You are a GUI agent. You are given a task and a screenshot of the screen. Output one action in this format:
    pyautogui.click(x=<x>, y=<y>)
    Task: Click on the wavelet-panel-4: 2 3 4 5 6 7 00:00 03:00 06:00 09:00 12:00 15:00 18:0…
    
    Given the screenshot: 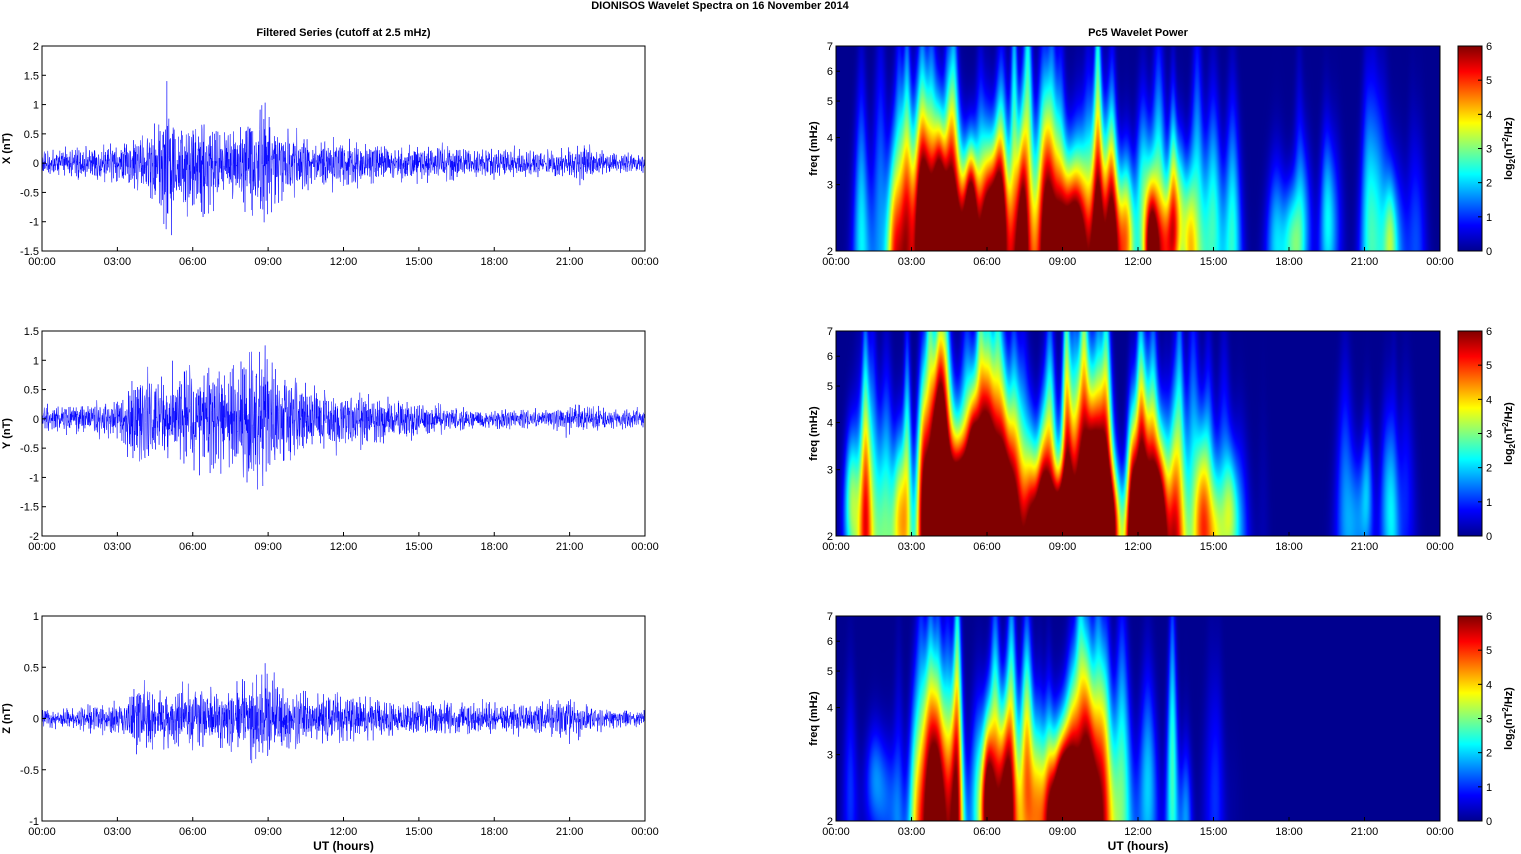 What is the action you would take?
    pyautogui.click(x=1162, y=439)
    